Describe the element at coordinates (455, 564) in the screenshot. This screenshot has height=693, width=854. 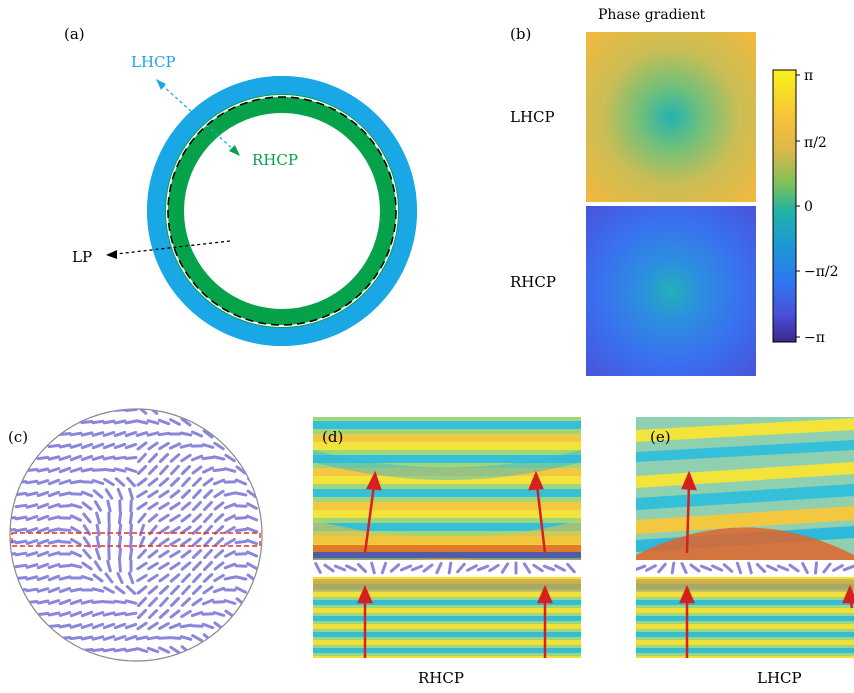
I see `arrows-d` at that location.